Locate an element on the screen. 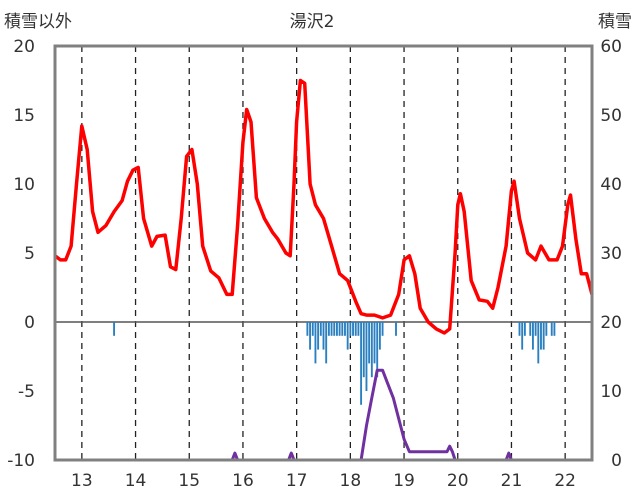 The image size is (636, 501). left-tick-label: 15 is located at coordinates (24, 116).